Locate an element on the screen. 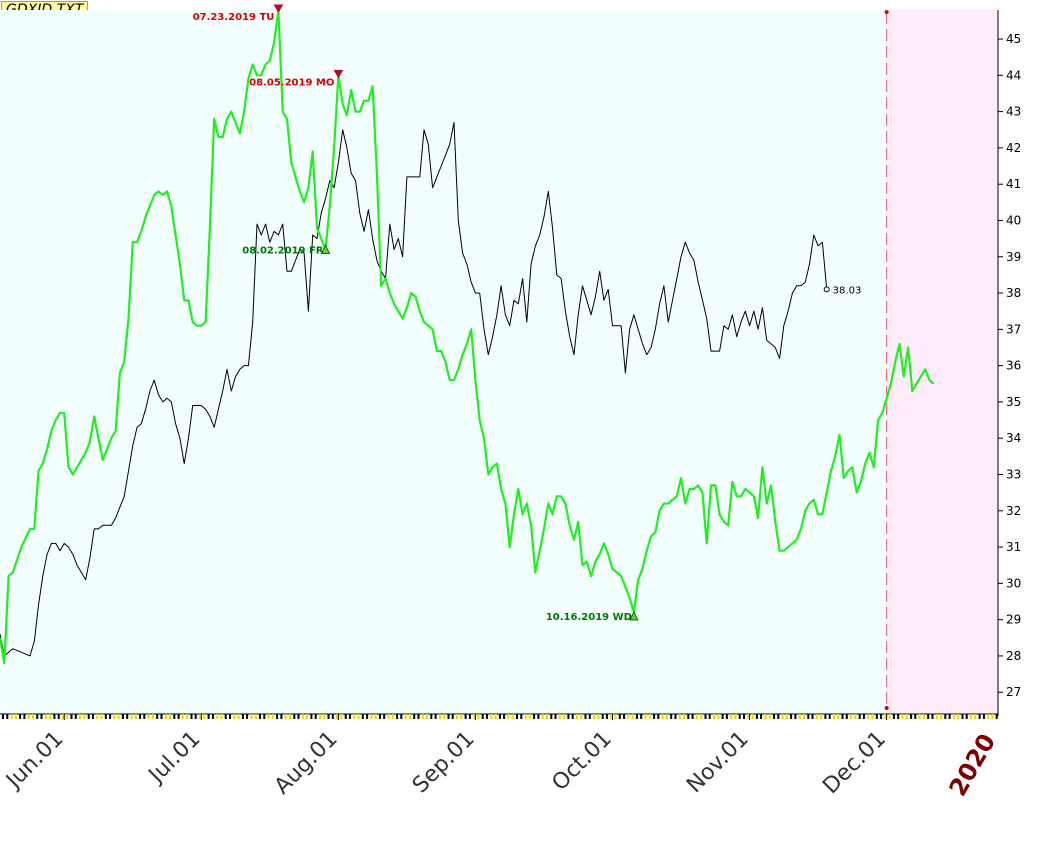  y-tick-label: 36 is located at coordinates (1013, 366).